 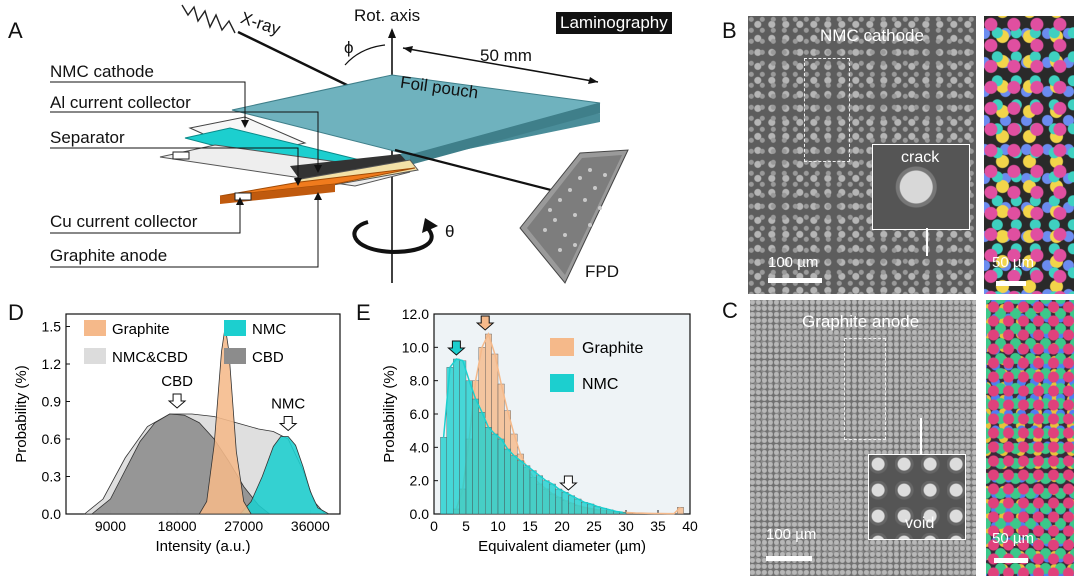 What do you see at coordinates (285, 475) in the screenshot?
I see `area-nmc` at bounding box center [285, 475].